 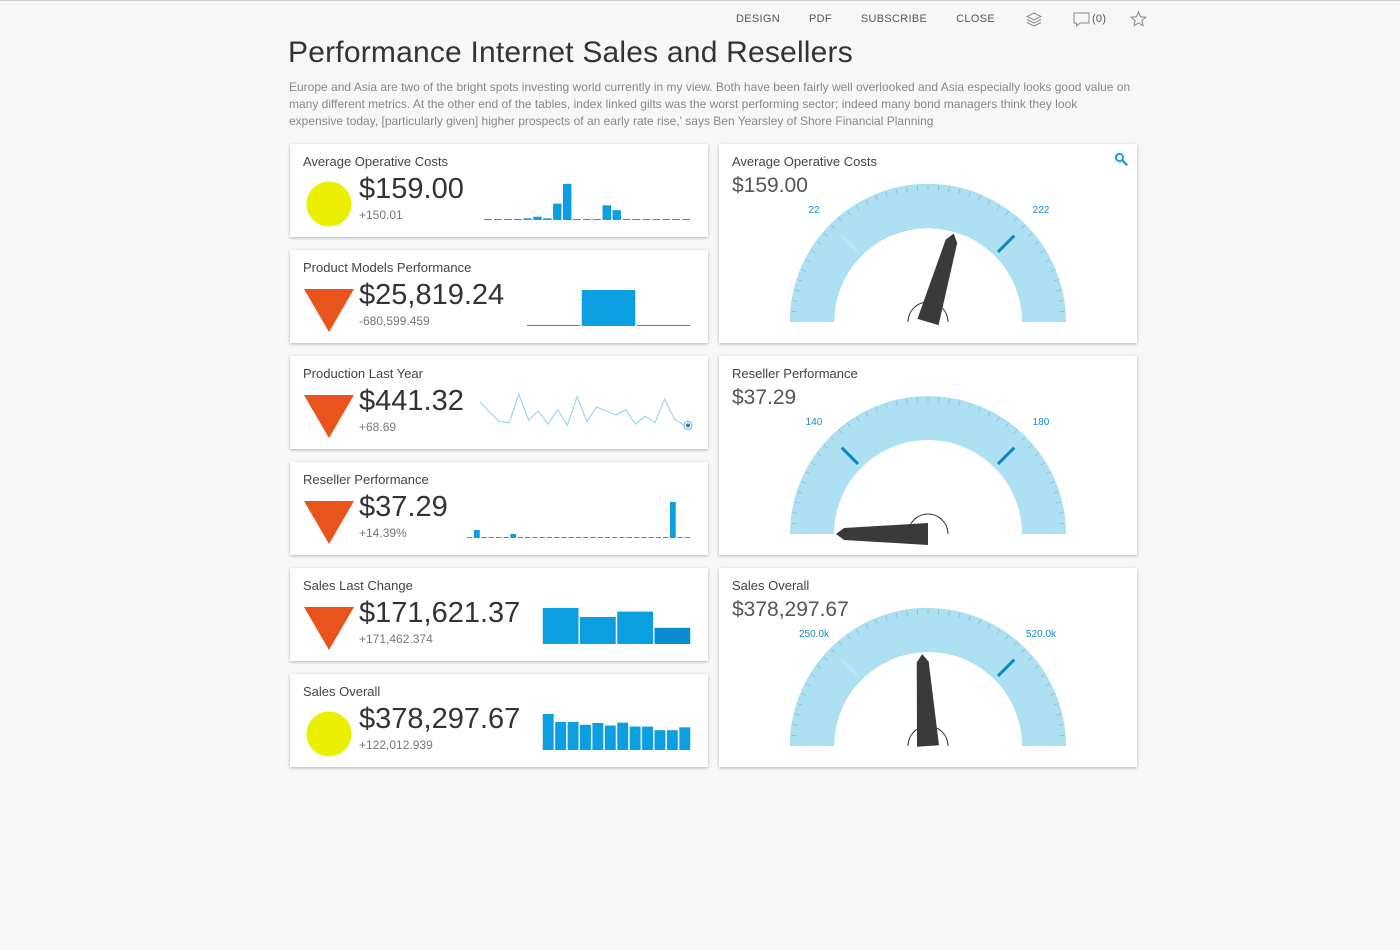 I want to click on comments-button: (0), so click(x=1089, y=19).